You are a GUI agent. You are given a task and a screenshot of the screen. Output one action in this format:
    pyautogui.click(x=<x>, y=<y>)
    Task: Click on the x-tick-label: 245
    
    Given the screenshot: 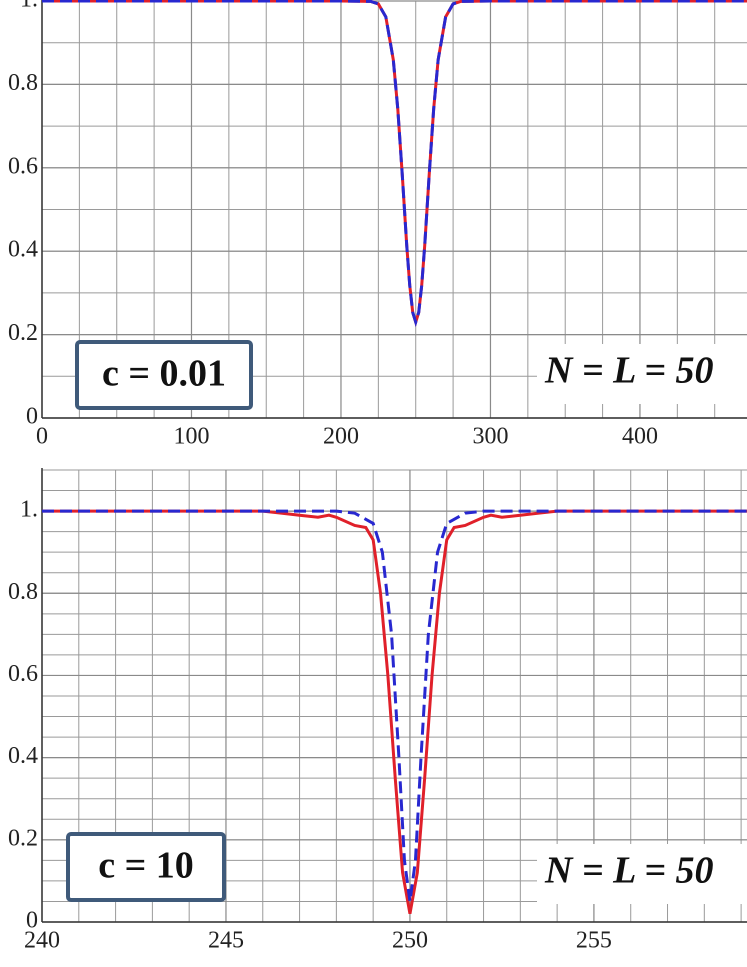 What is the action you would take?
    pyautogui.click(x=226, y=941)
    